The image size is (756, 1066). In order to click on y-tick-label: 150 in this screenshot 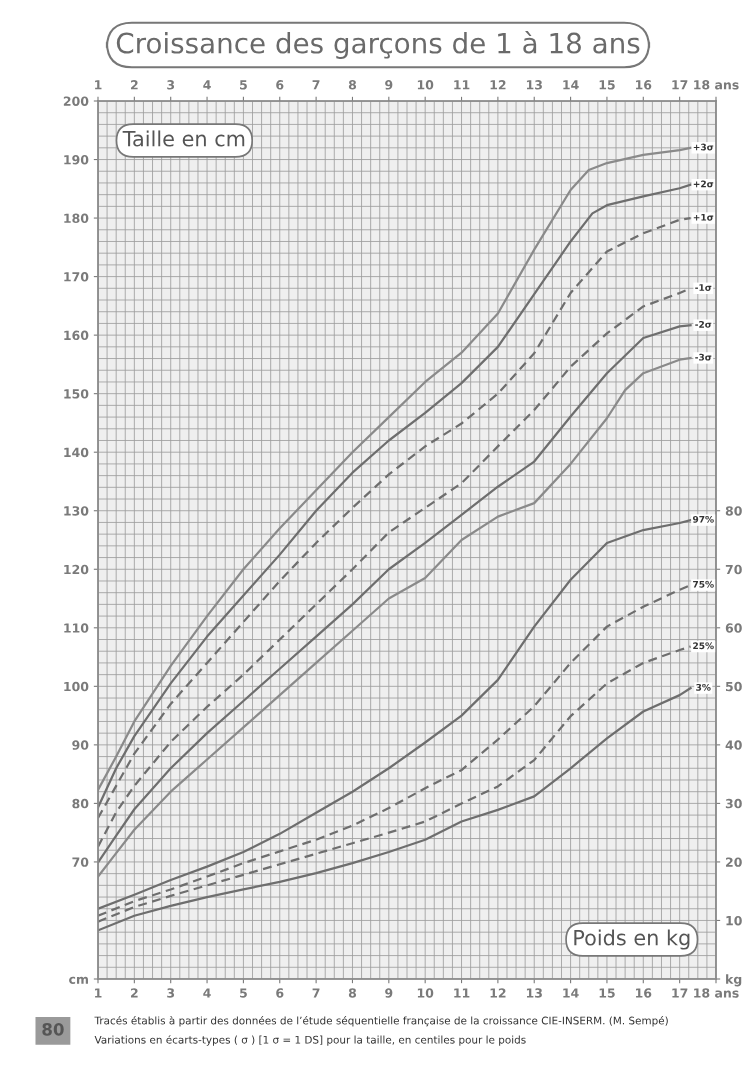, I will do `click(76, 394)`.